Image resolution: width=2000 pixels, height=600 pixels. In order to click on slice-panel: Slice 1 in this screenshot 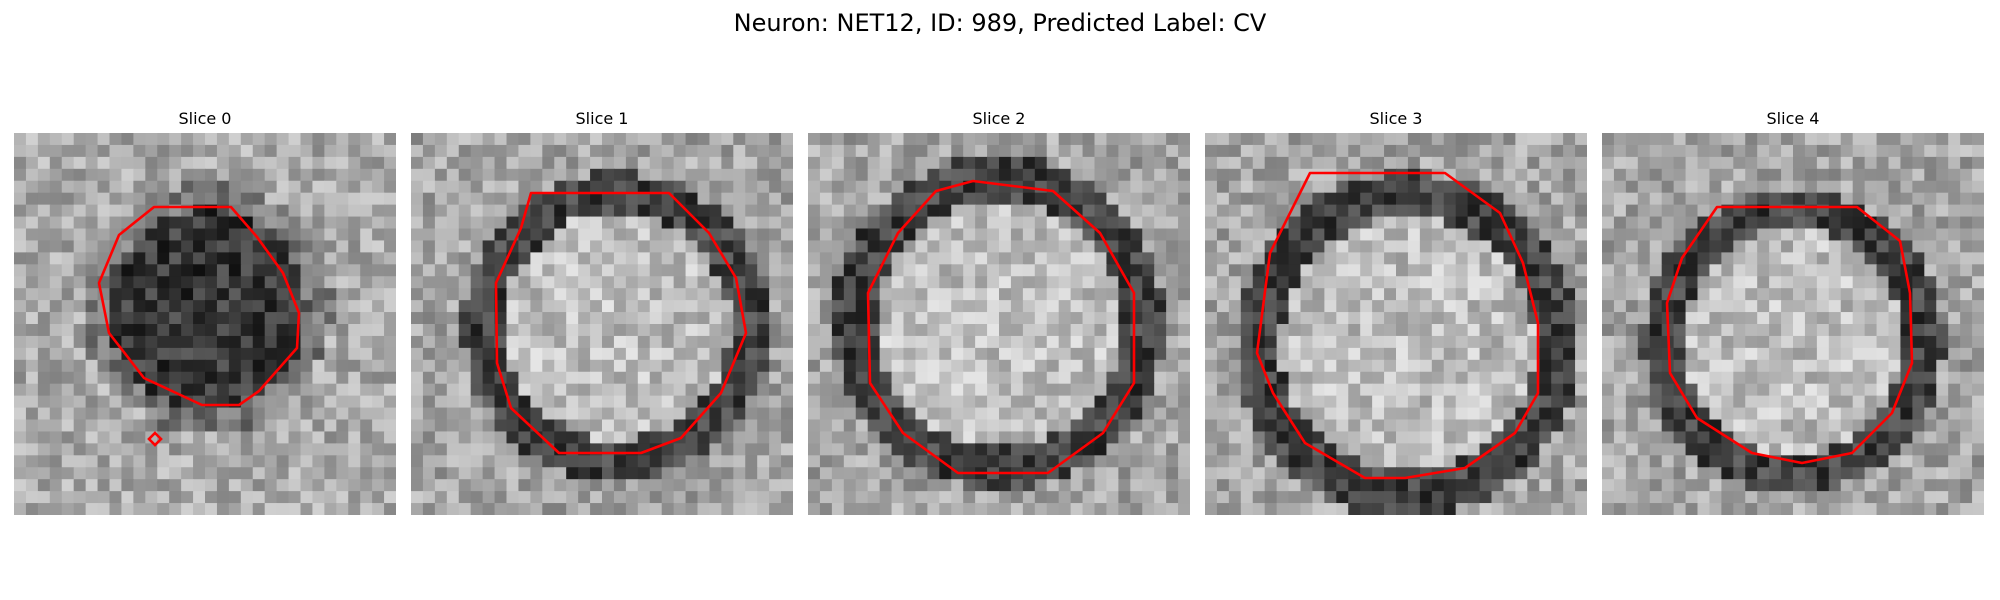, I will do `click(602, 311)`.